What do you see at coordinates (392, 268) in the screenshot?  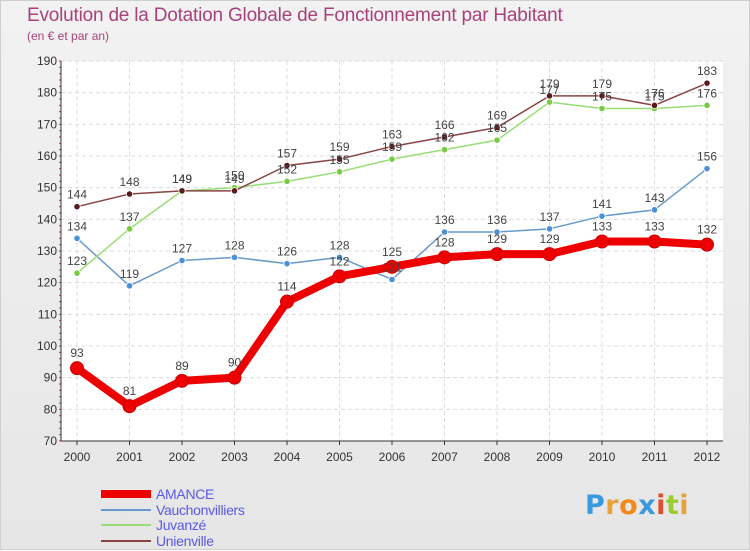 I see `data-label-vauchonvilliers: 121` at bounding box center [392, 268].